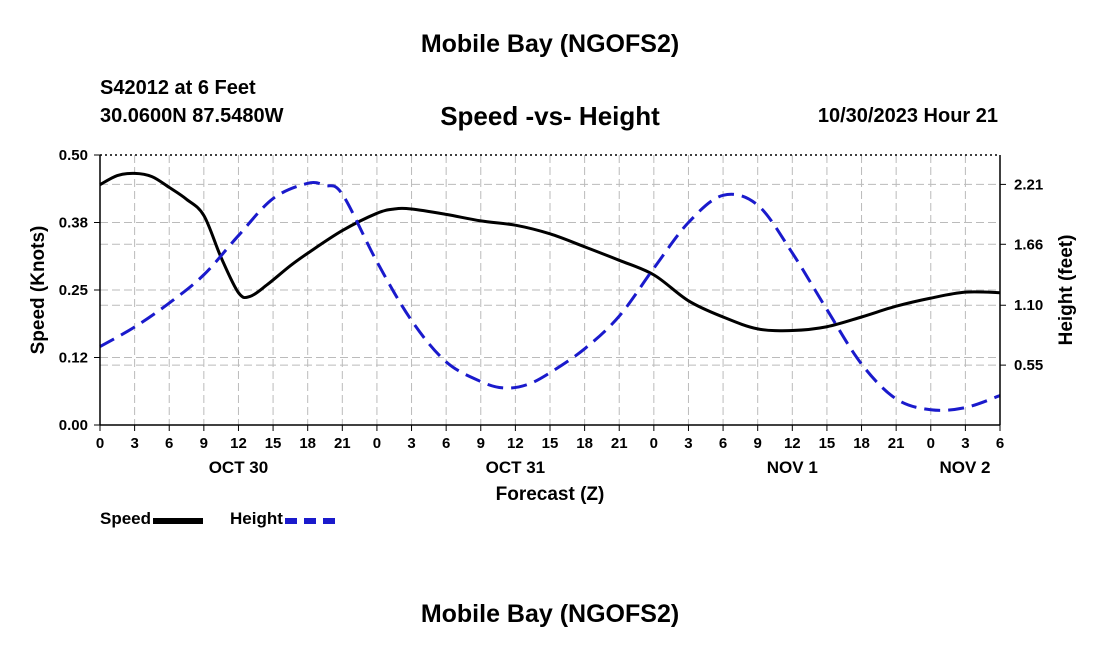  What do you see at coordinates (1028, 184) in the screenshot?
I see `y-right-tick-label: 2.21` at bounding box center [1028, 184].